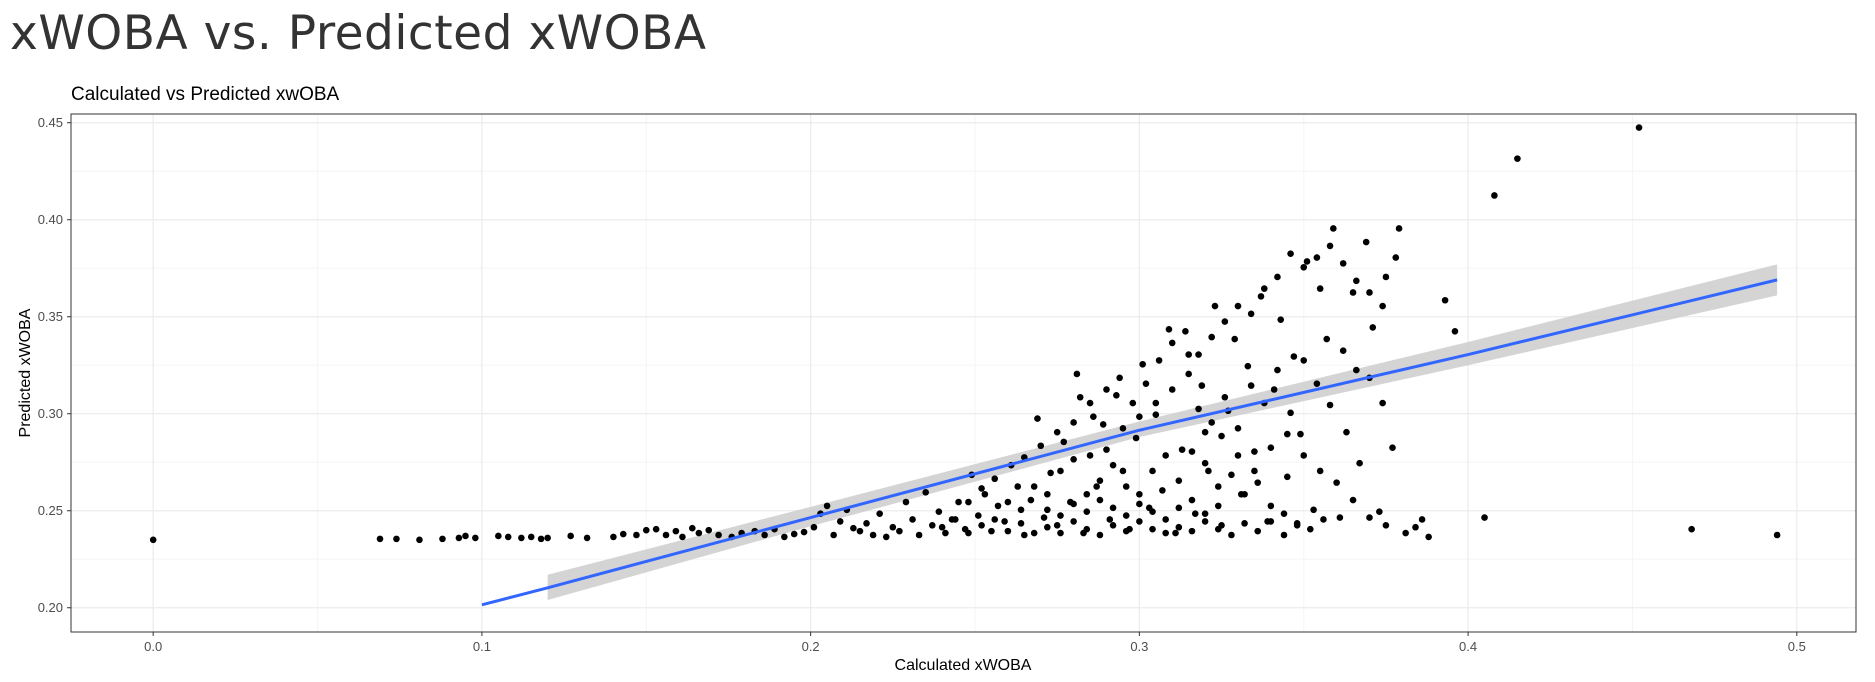 This screenshot has height=682, width=1875. What do you see at coordinates (358, 33) in the screenshot?
I see `page-title: xWOBA vs. Predicted xWOBA` at bounding box center [358, 33].